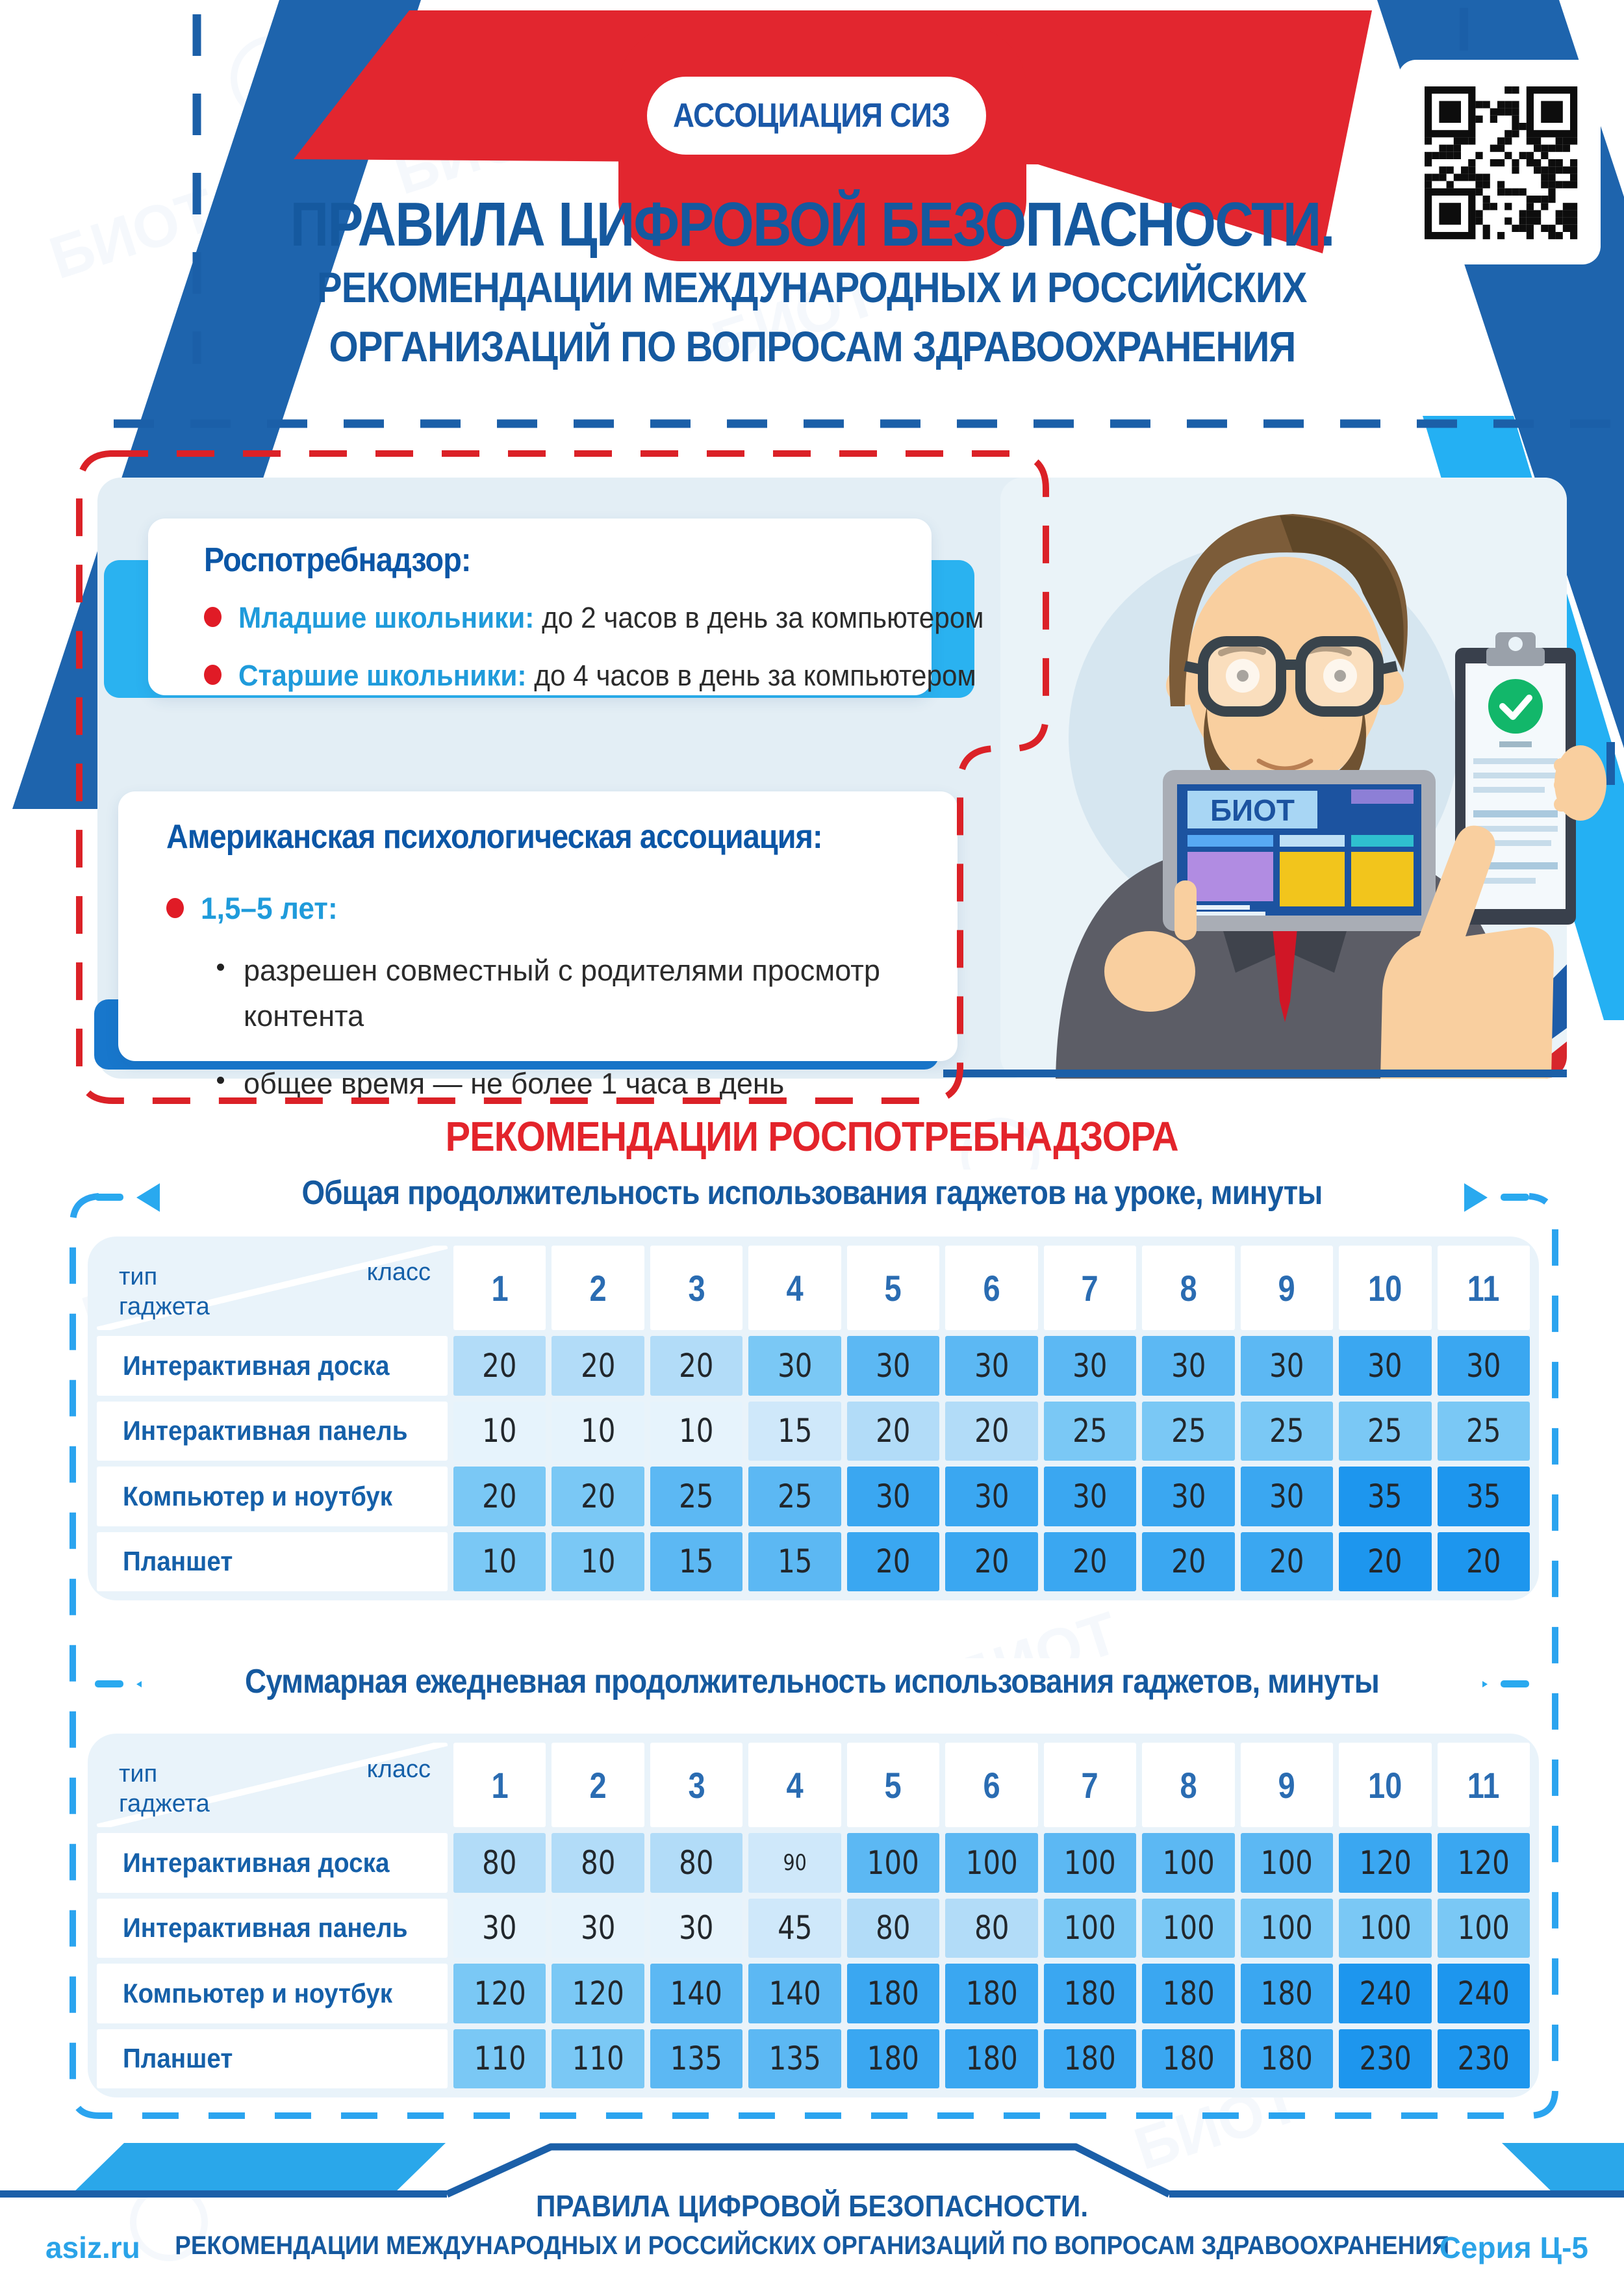 The image size is (1624, 2295). Describe the element at coordinates (759, 617) in the screenshot. I see `bullet-text: до 2 часов в день за компьютером` at that location.